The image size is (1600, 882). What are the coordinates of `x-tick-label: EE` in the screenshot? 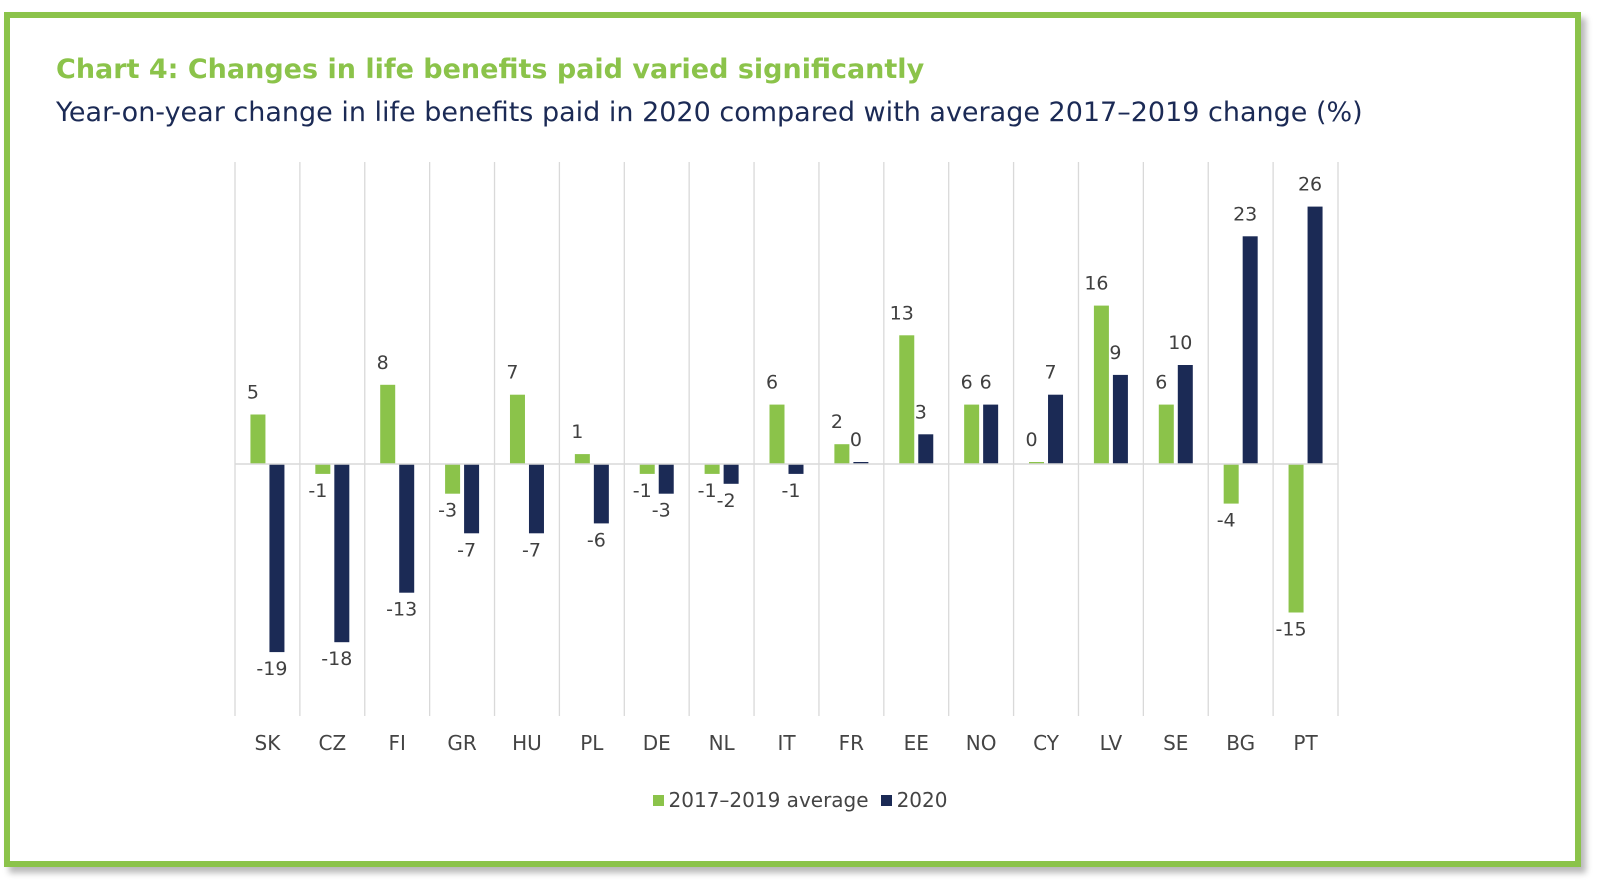 It's located at (916, 743).